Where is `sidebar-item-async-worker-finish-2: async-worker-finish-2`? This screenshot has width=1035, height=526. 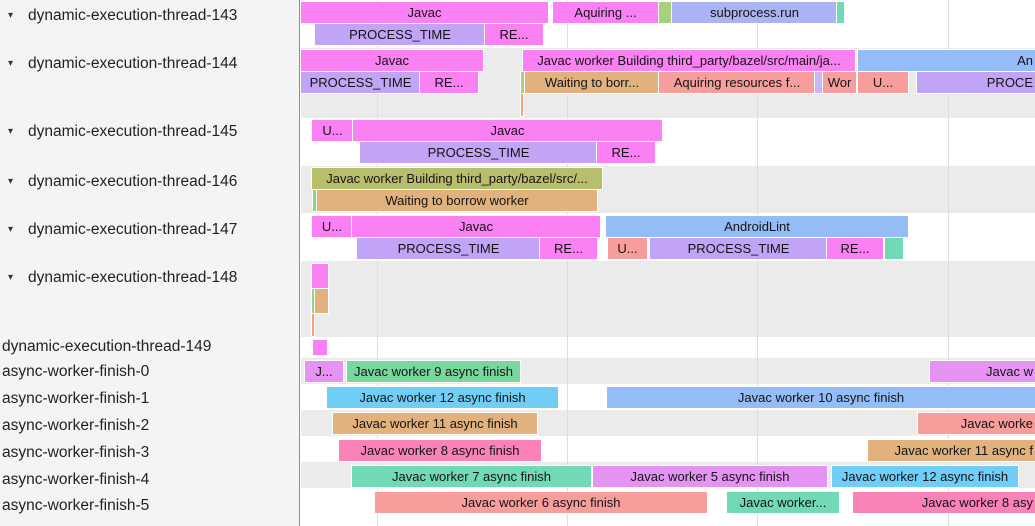
sidebar-item-async-worker-finish-2: async-worker-finish-2 is located at coordinates (149, 425).